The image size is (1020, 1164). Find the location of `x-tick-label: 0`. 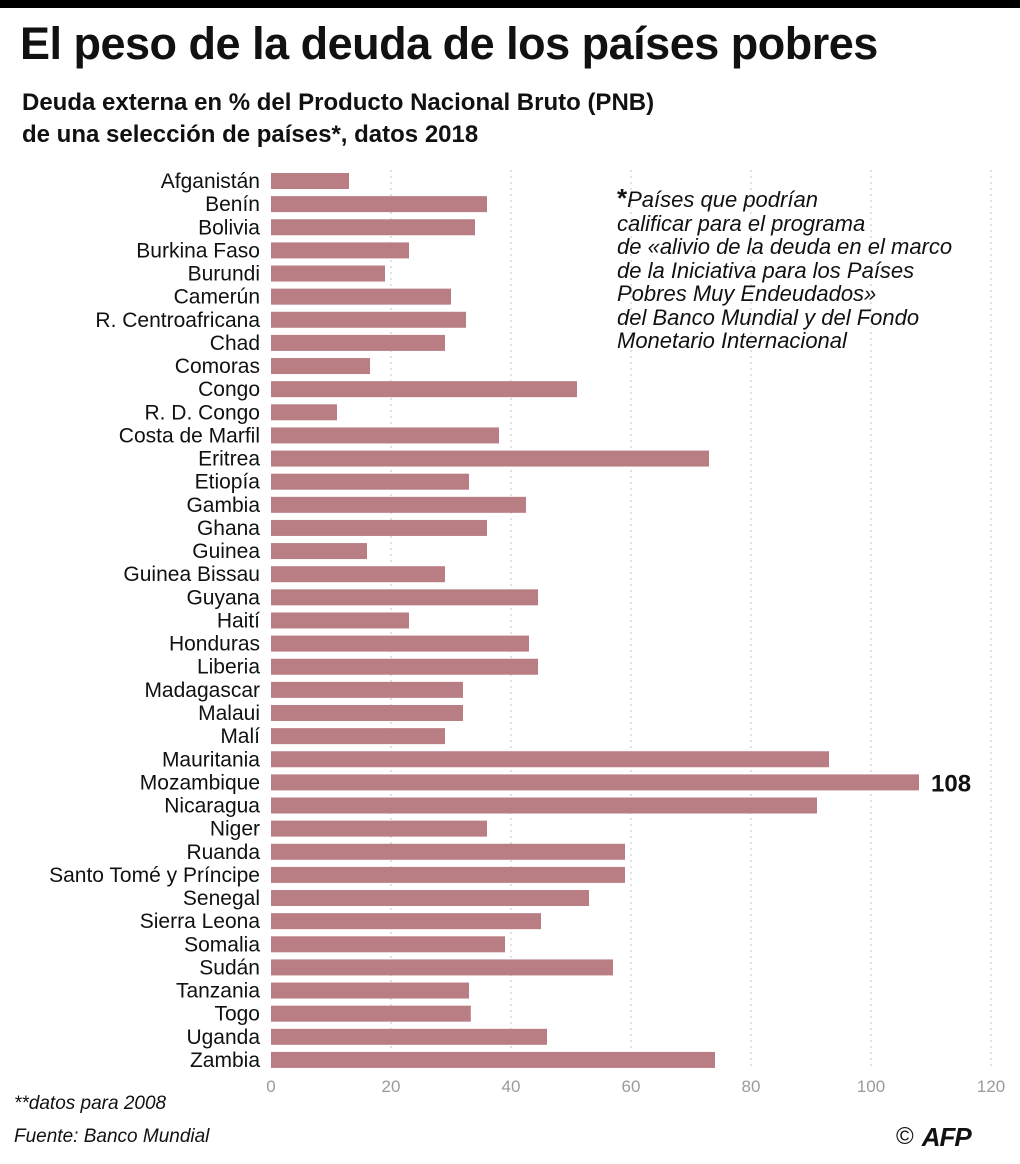

x-tick-label: 0 is located at coordinates (270, 1086).